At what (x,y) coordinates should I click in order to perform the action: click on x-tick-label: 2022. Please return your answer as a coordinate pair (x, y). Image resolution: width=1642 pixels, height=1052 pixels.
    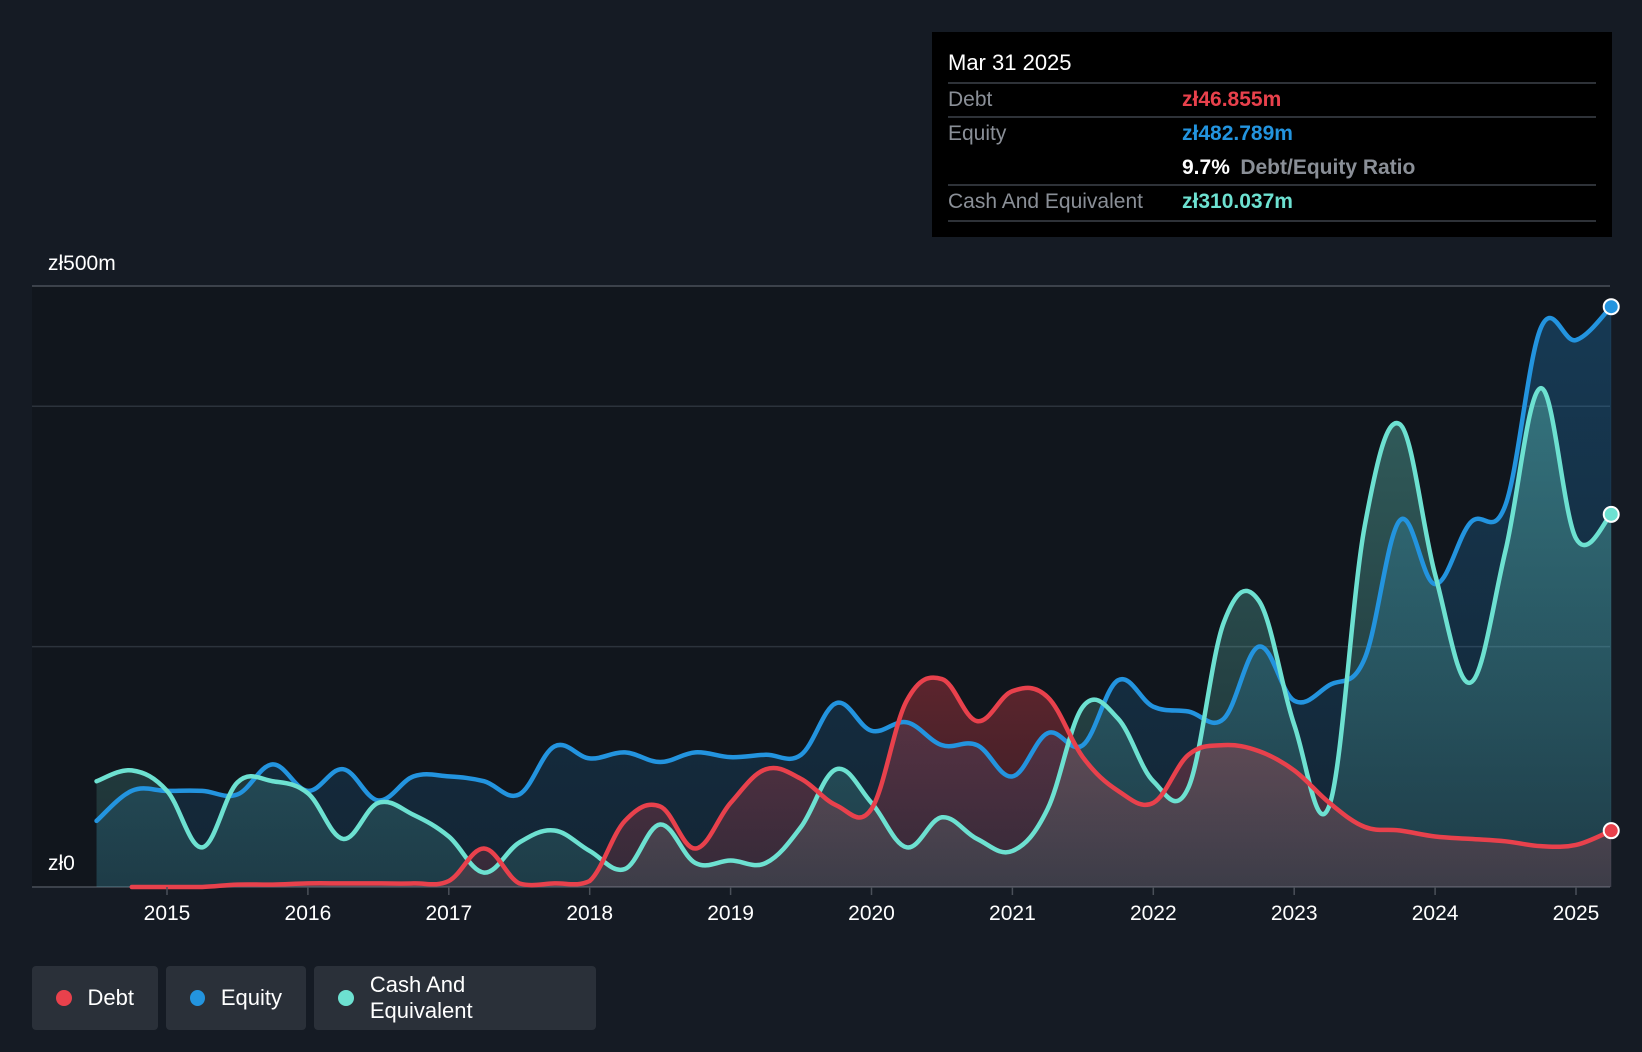
    Looking at the image, I should click on (1153, 913).